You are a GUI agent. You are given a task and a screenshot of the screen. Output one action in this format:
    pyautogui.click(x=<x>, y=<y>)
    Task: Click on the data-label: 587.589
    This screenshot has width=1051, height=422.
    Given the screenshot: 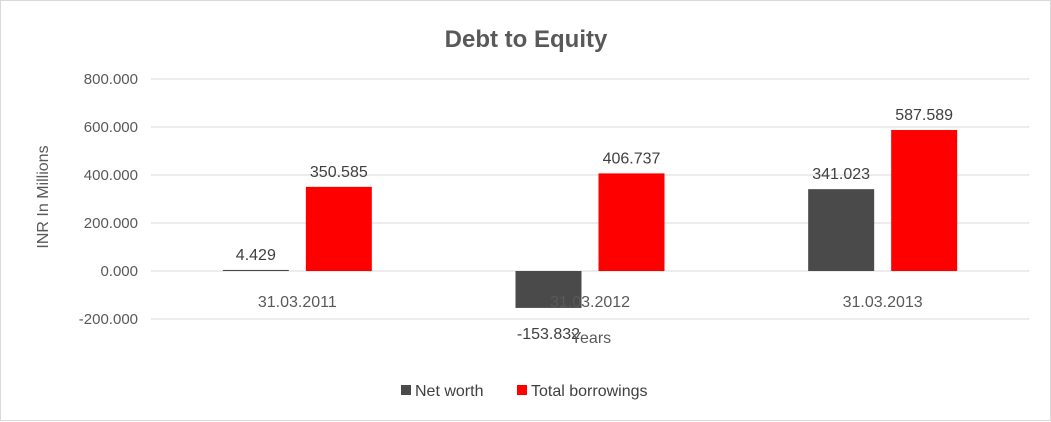 What is the action you would take?
    pyautogui.click(x=924, y=115)
    